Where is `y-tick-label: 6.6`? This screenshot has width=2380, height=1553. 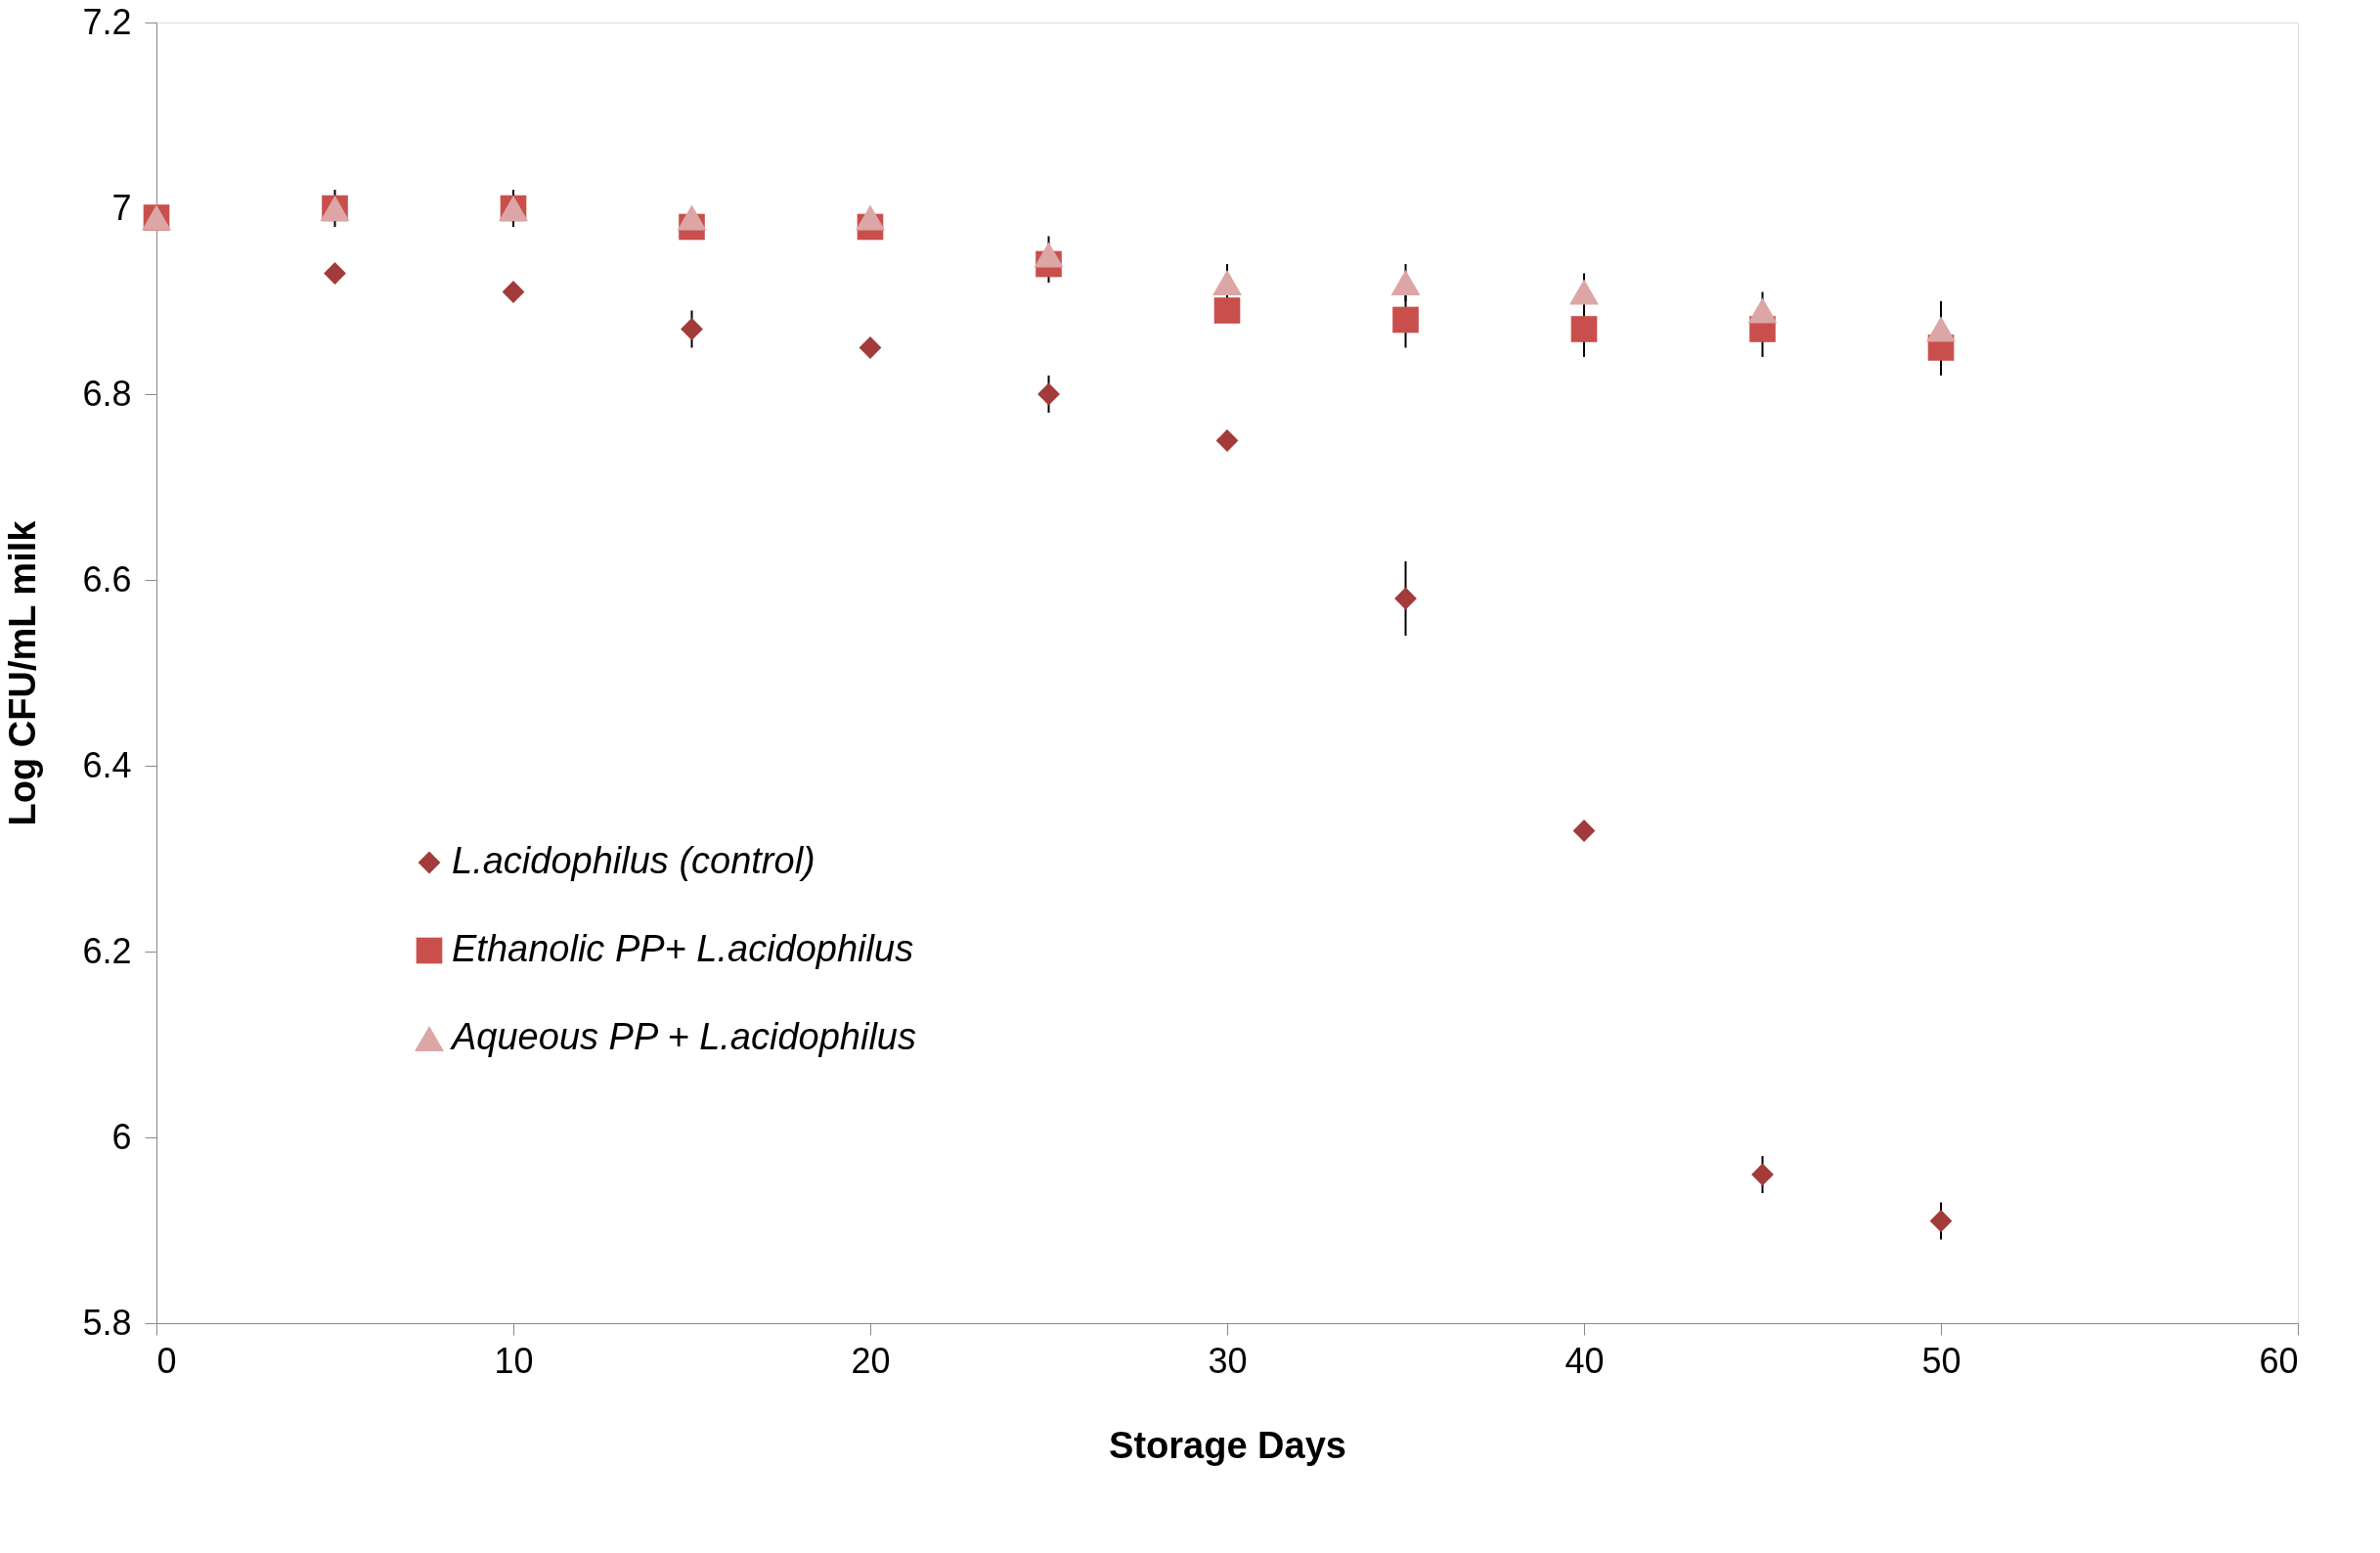 y-tick-label: 6.6 is located at coordinates (107, 578).